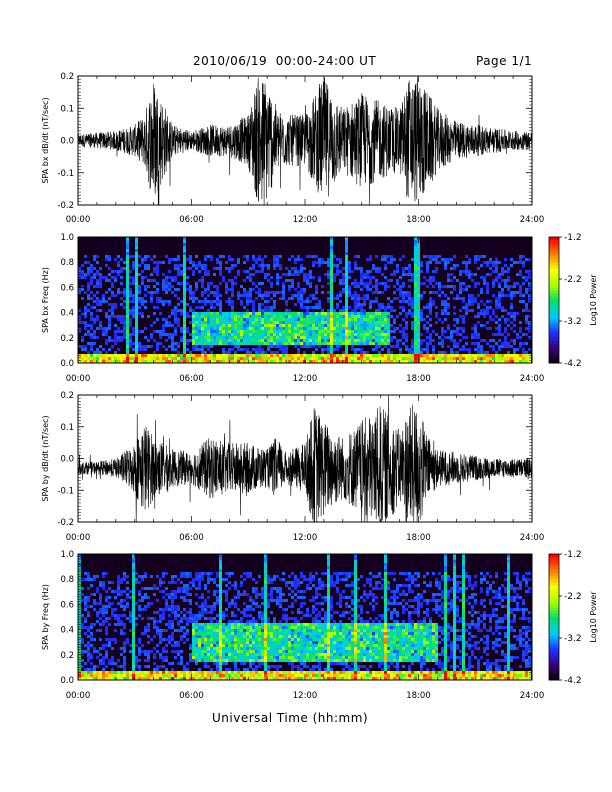  I want to click on series-3-line, so click(305, 458).